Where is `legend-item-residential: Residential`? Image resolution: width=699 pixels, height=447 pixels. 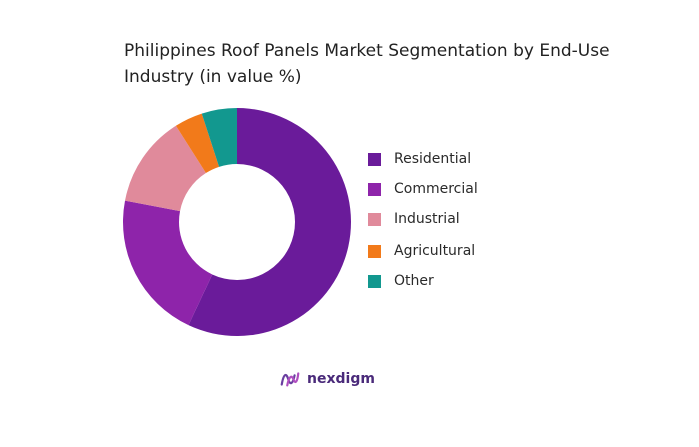 legend-item-residential: Residential is located at coordinates (423, 159).